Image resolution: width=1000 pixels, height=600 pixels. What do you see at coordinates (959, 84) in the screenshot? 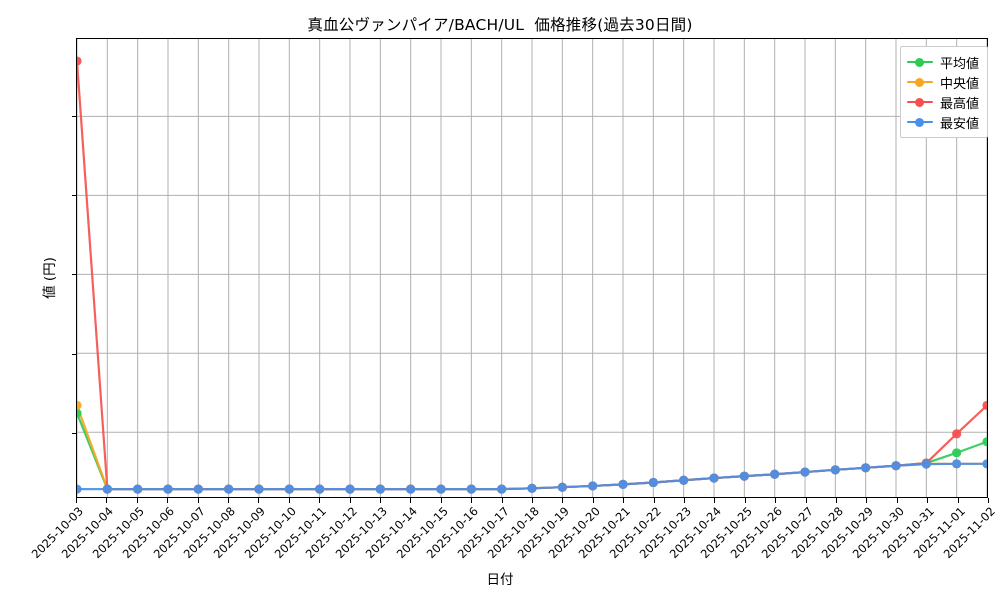
I see `legend-label: 中央値` at bounding box center [959, 84].